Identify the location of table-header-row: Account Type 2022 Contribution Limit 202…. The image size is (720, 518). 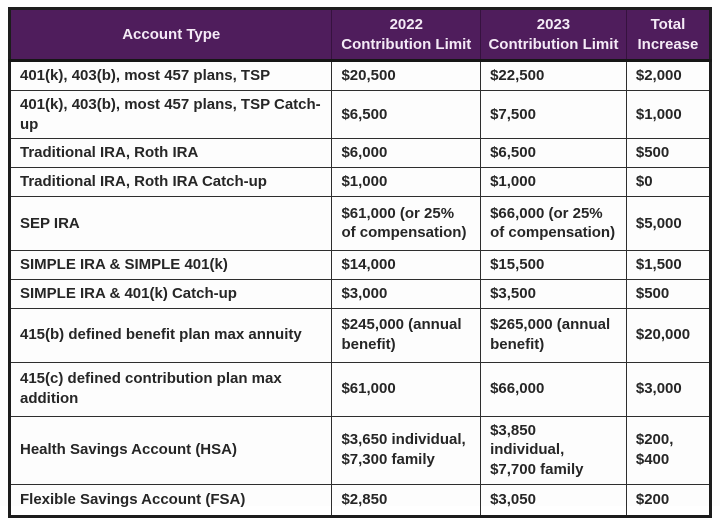
(360, 35).